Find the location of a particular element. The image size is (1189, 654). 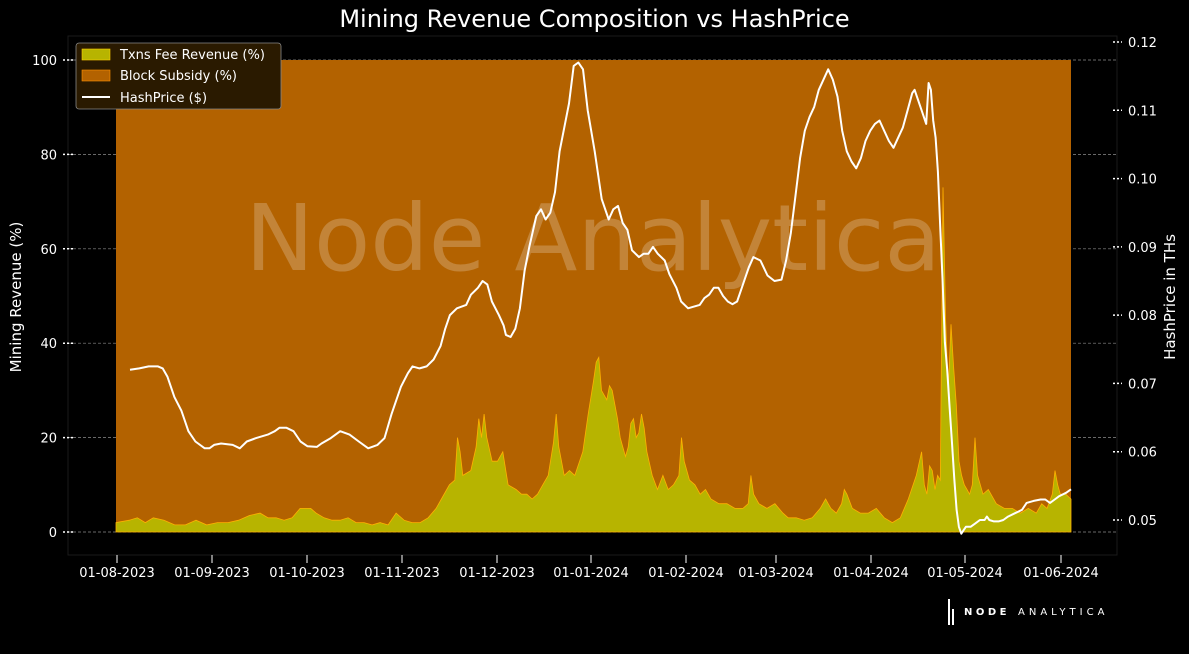

x-tick-label: 01-11-2023 is located at coordinates (402, 573).